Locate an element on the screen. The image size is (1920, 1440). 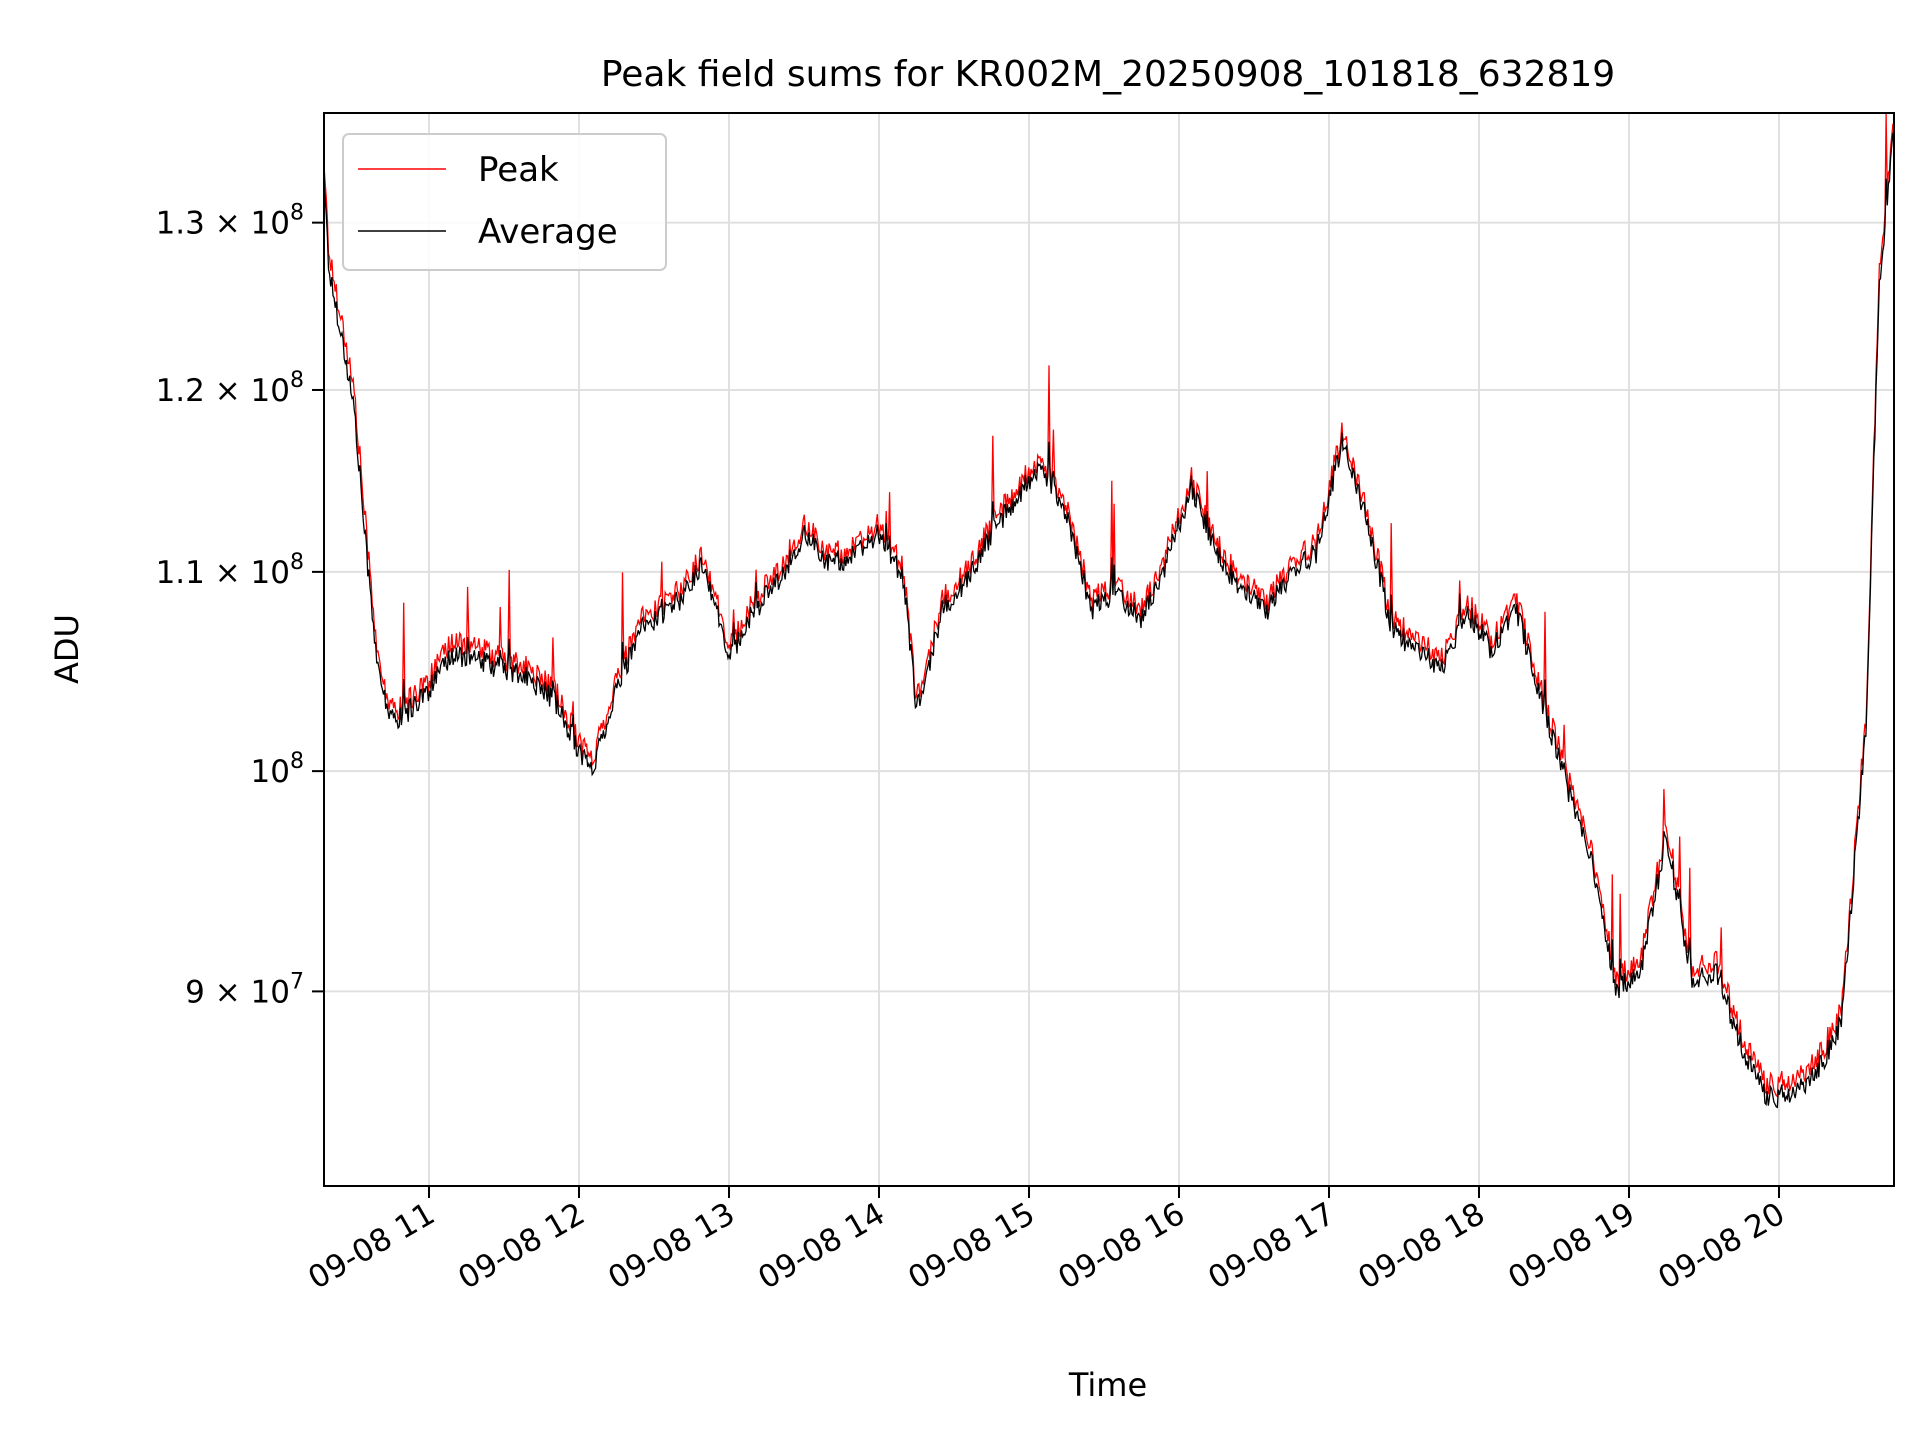
legend: Peak Average is located at coordinates (504, 202).